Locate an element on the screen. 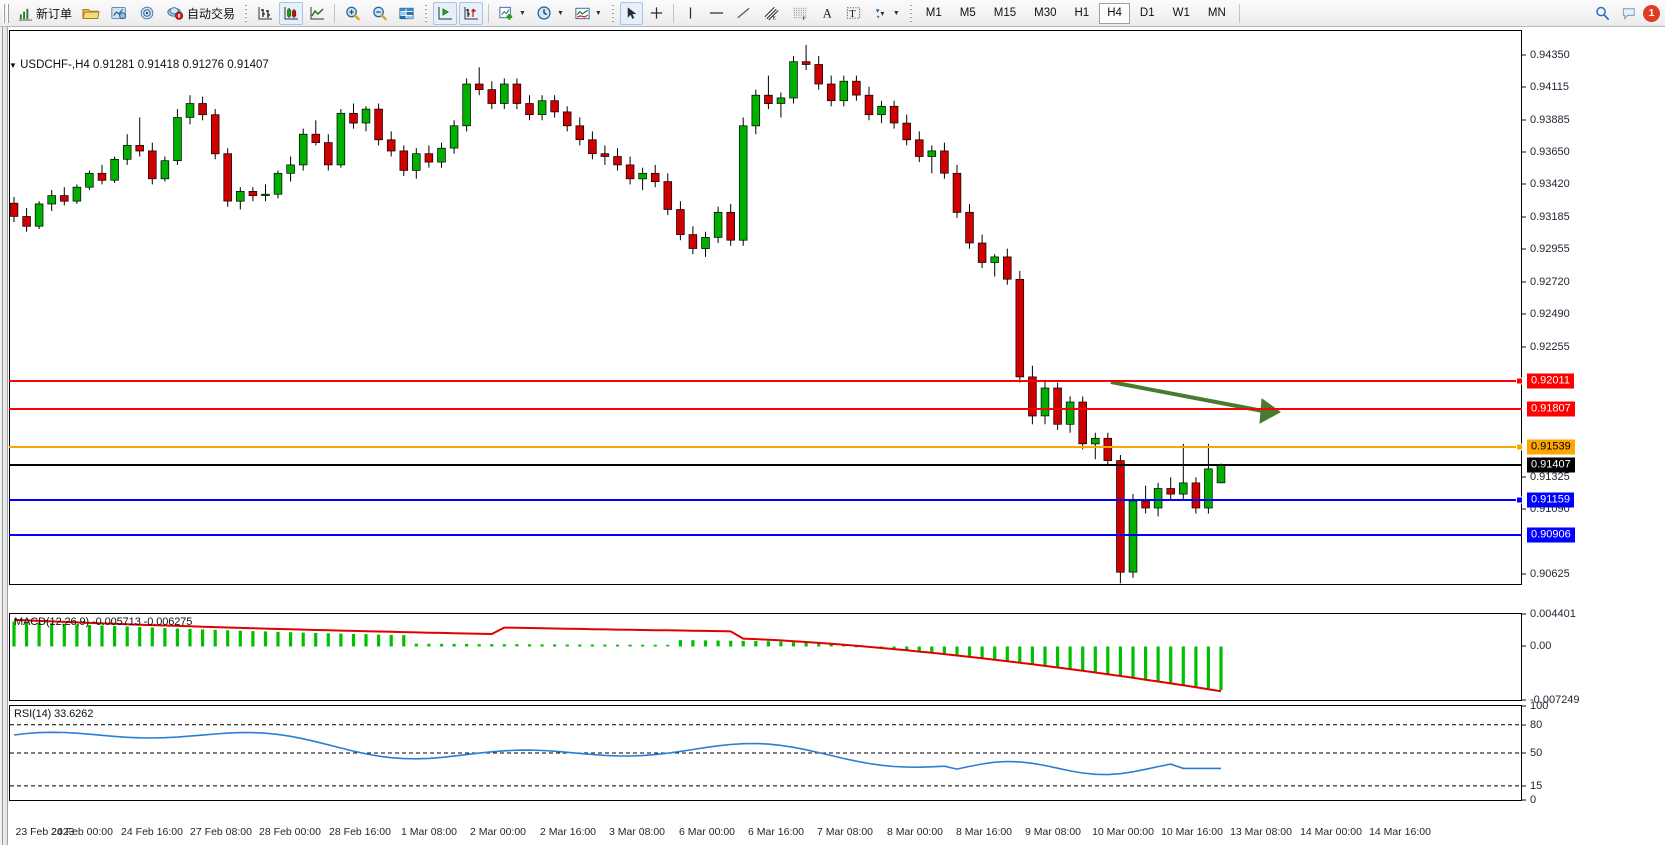 The width and height of the screenshot is (1665, 845). line-chart-icon is located at coordinates (317, 13).